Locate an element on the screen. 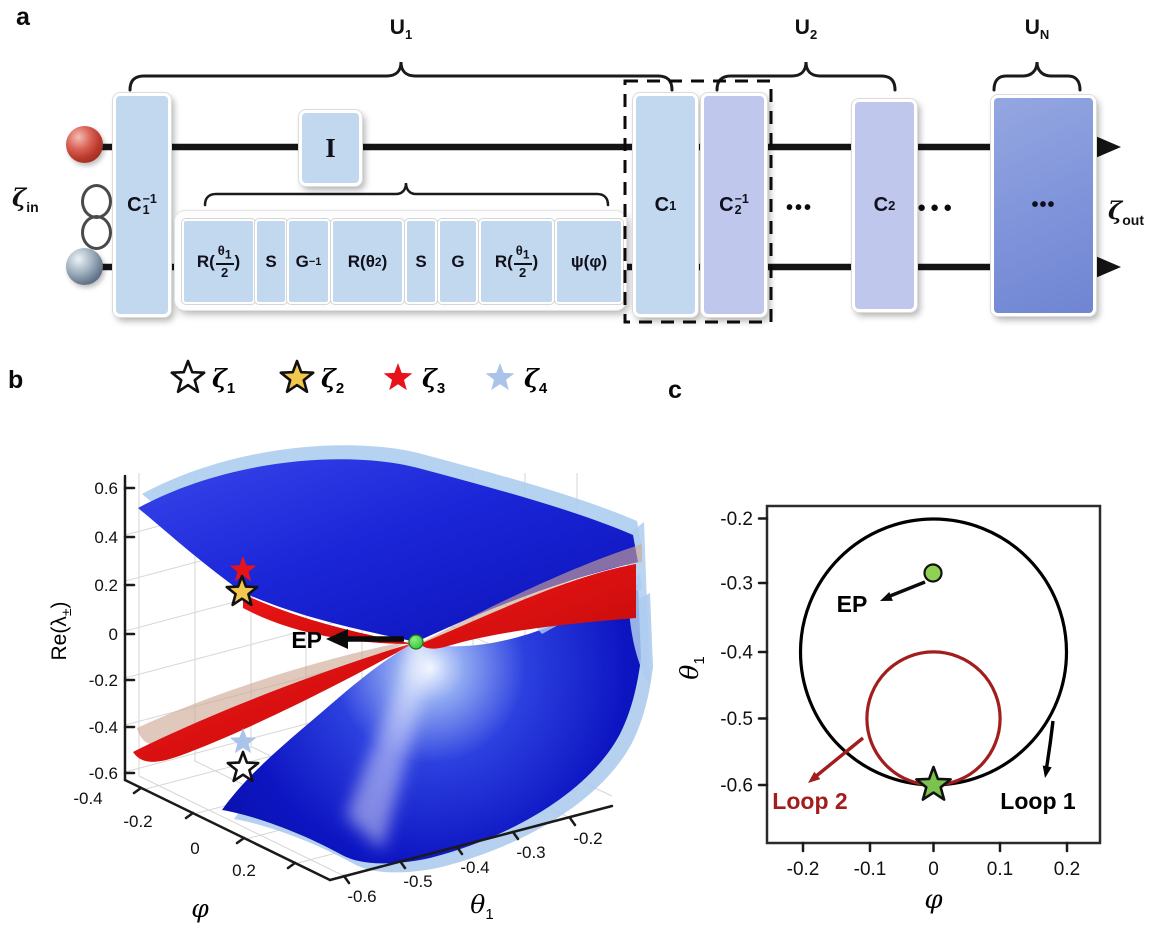  photon-gray-sphere is located at coordinates (84, 266).